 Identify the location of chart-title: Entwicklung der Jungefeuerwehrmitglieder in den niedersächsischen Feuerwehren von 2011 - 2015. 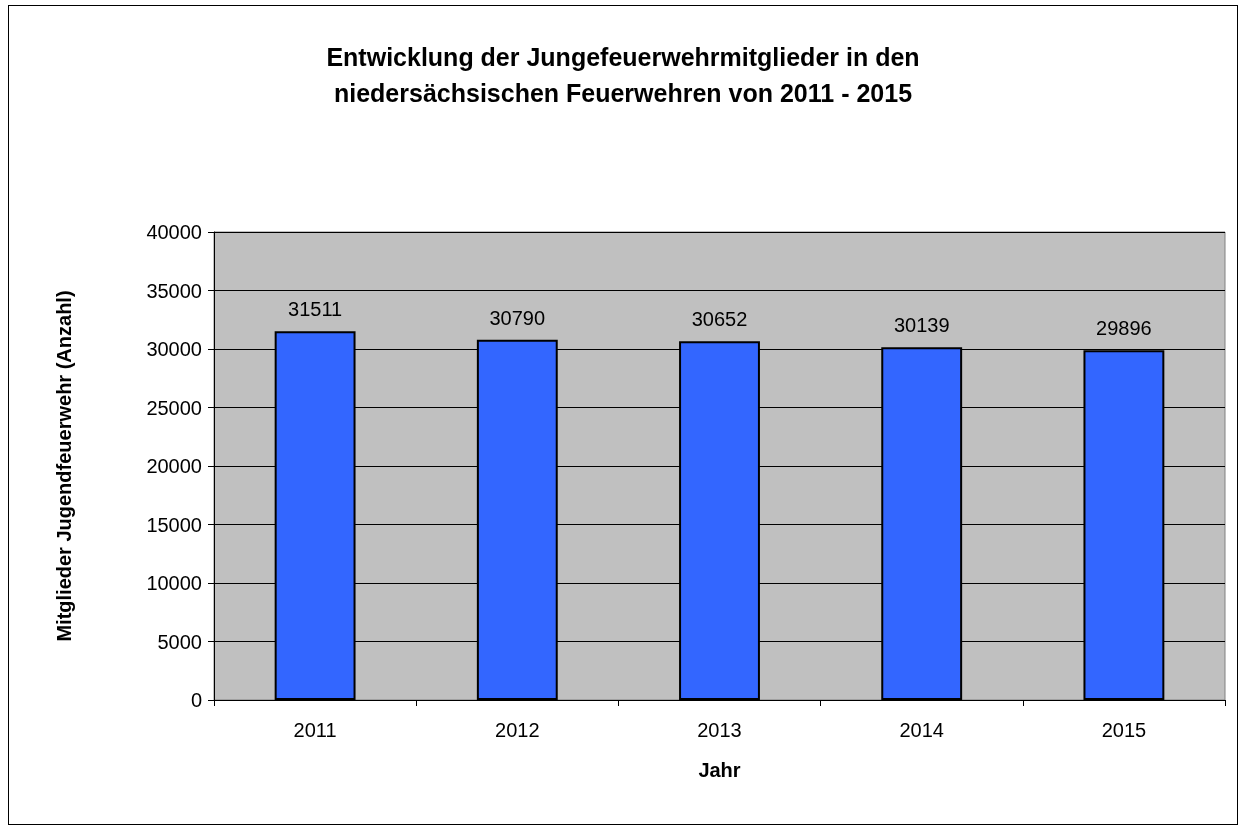
(623, 75).